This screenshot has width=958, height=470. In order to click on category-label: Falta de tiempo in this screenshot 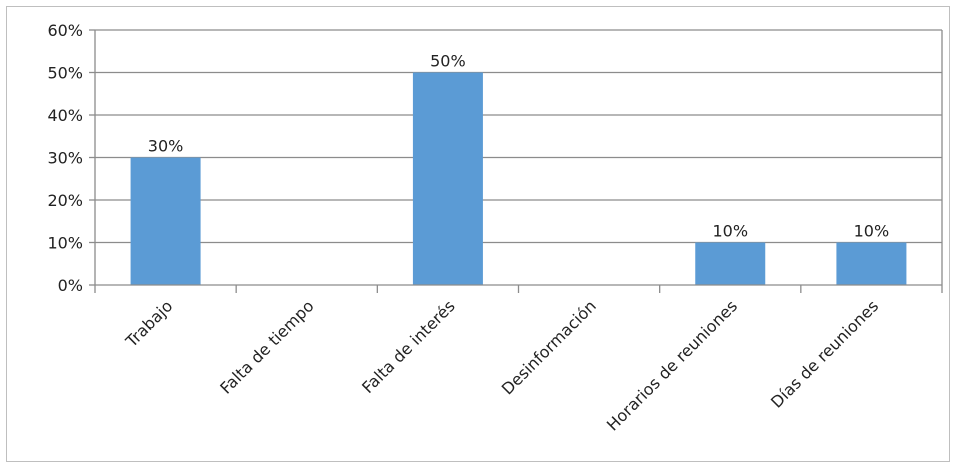, I will do `click(266, 346)`.